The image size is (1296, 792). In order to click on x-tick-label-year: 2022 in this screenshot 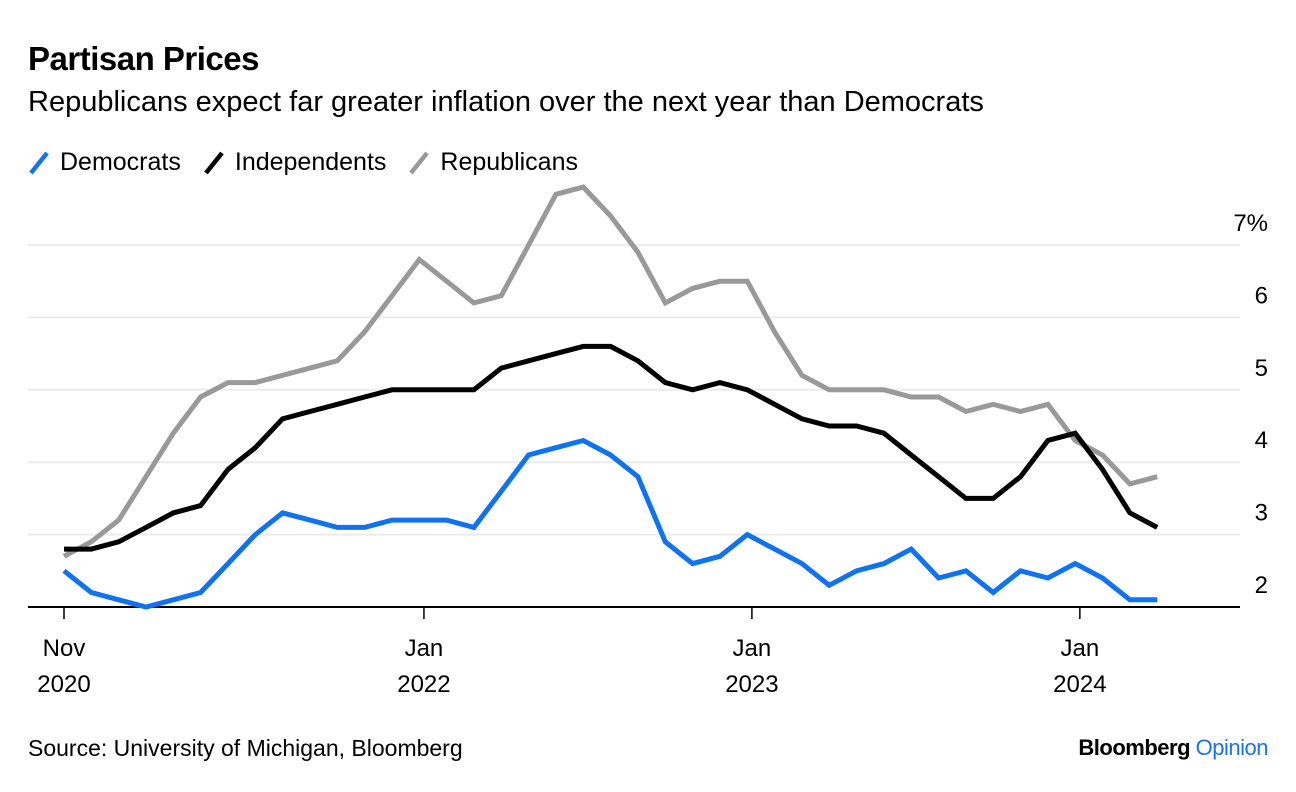, I will do `click(423, 684)`.